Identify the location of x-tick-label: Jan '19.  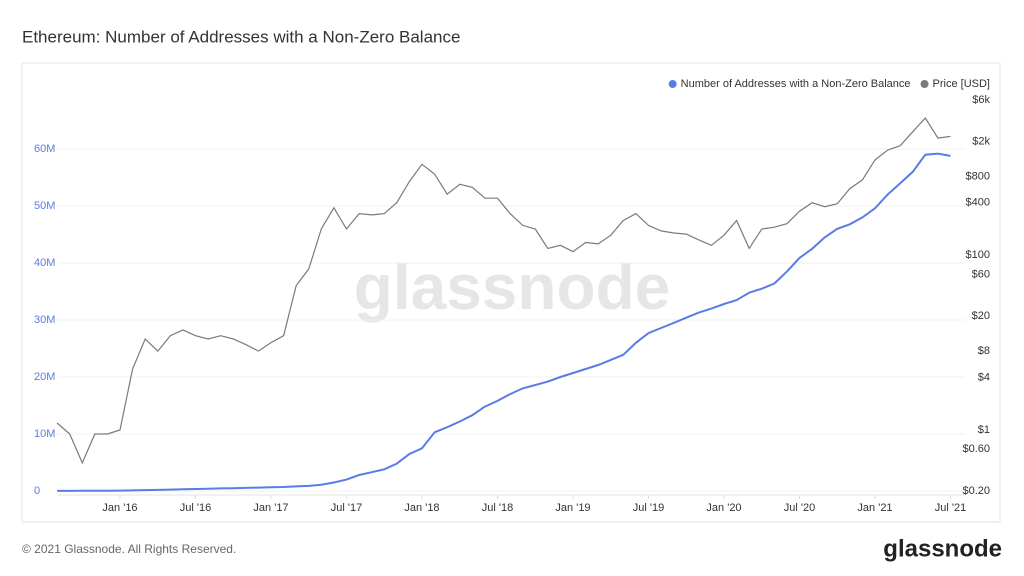
(572, 508).